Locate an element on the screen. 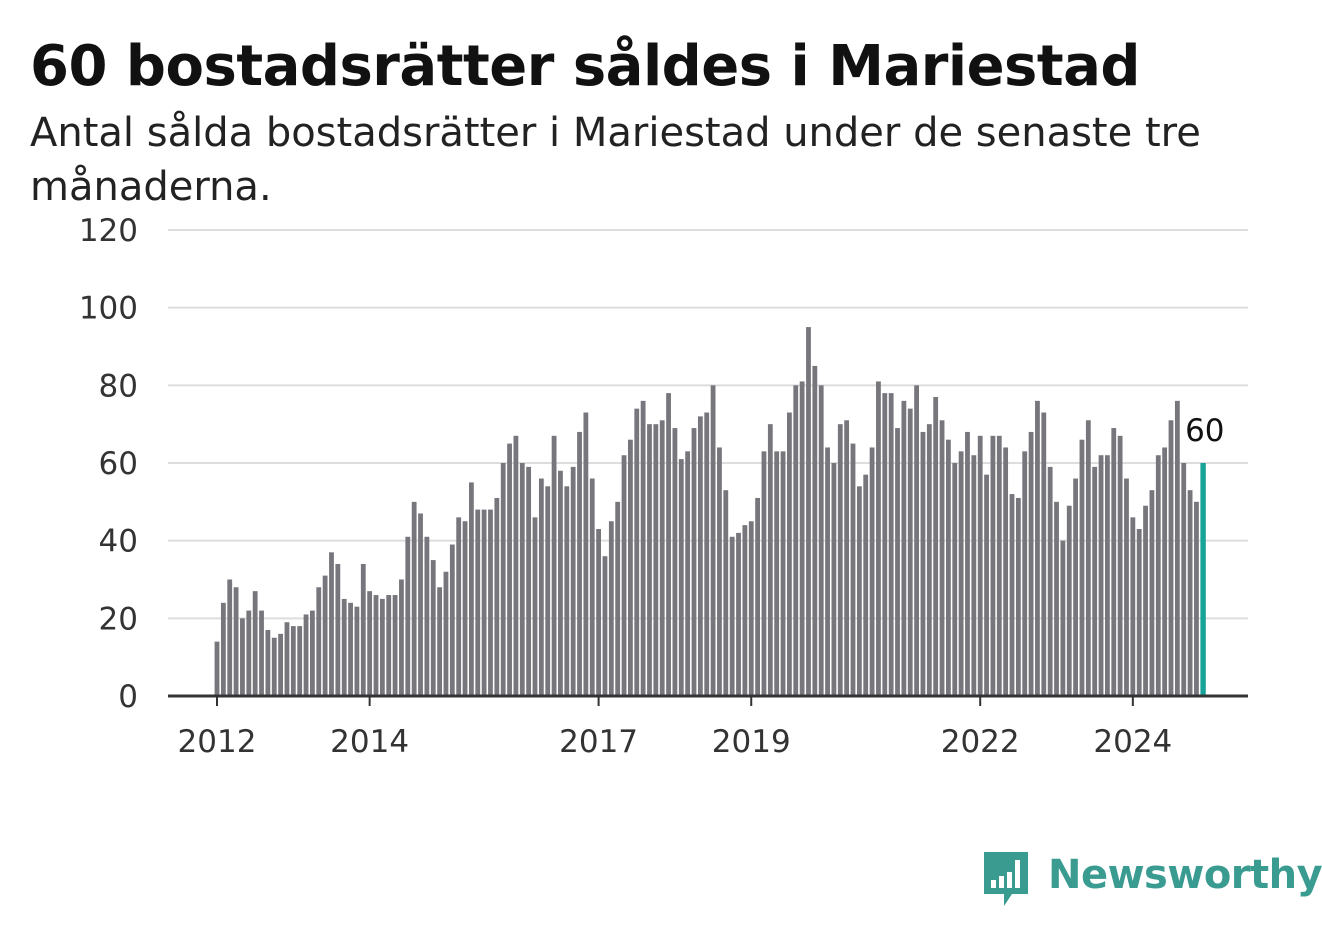  y-tick-label: 40 is located at coordinates (118, 542).